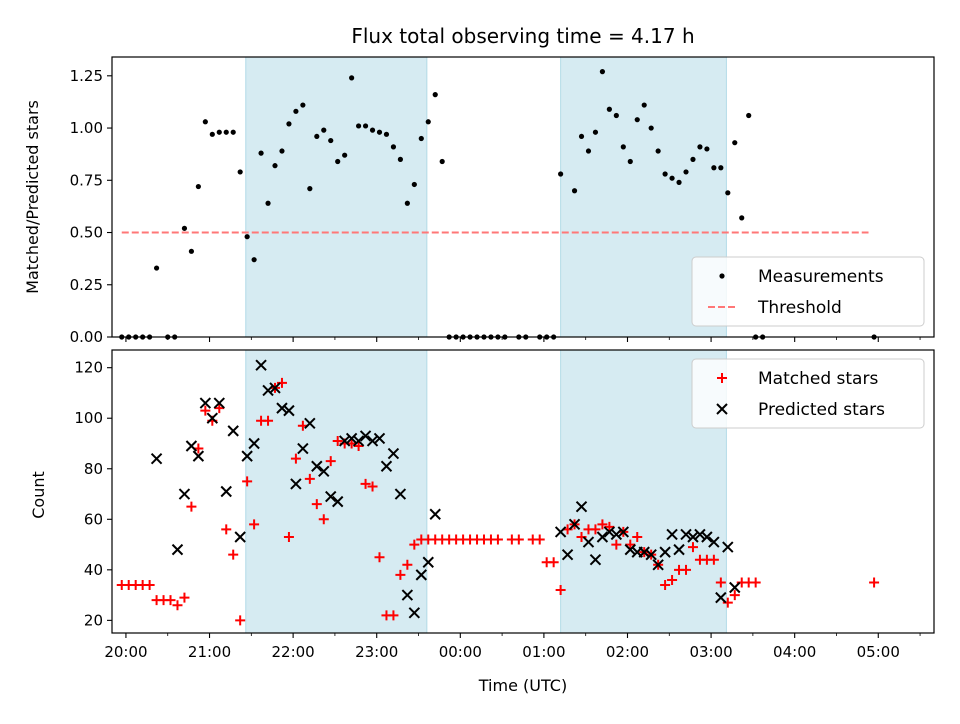  I want to click on y-tick-label: 20, so click(93, 620).